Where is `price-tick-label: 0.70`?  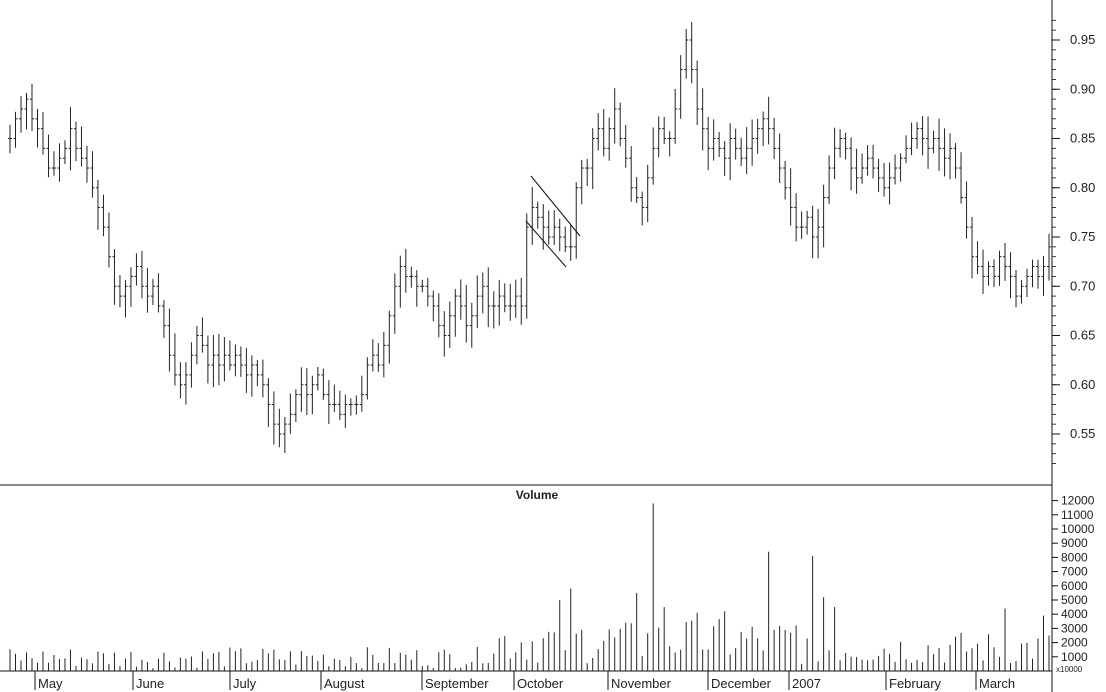
price-tick-label: 0.70 is located at coordinates (1082, 285).